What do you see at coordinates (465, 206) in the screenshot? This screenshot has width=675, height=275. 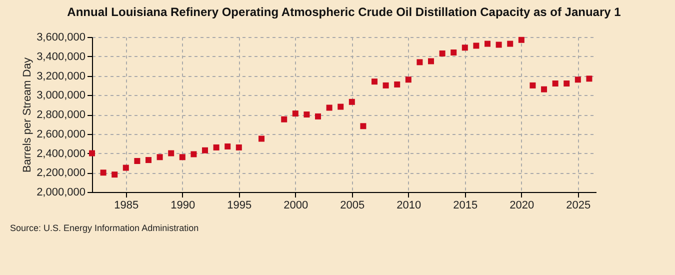 I see `x-tick-label: 2015` at bounding box center [465, 206].